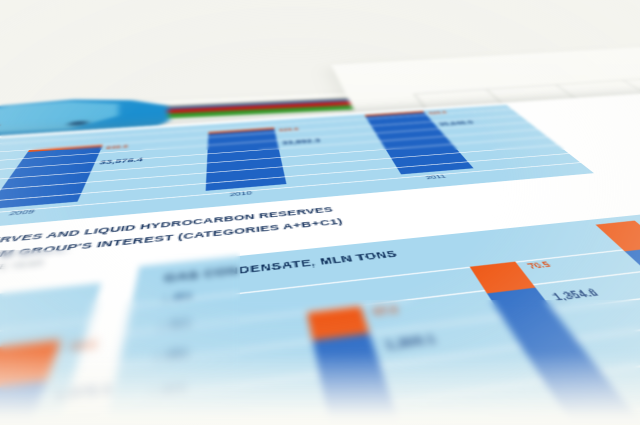 This screenshot has height=425, width=640. What do you see at coordinates (436, 177) in the screenshot?
I see `bar-year-label: 2011` at bounding box center [436, 177].